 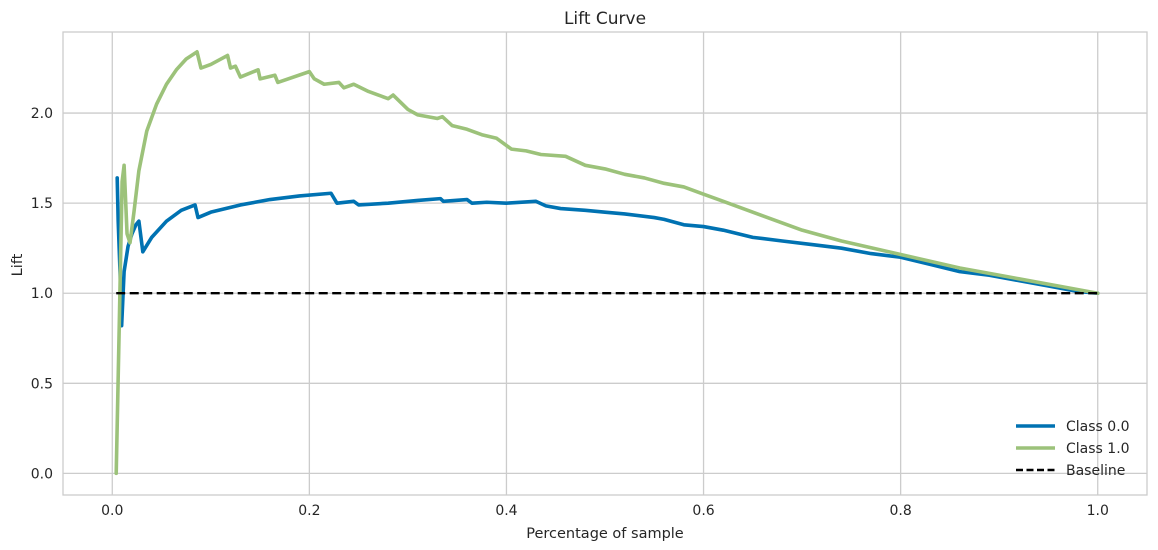 I want to click on y-axis-label: Lift, so click(x=18, y=264).